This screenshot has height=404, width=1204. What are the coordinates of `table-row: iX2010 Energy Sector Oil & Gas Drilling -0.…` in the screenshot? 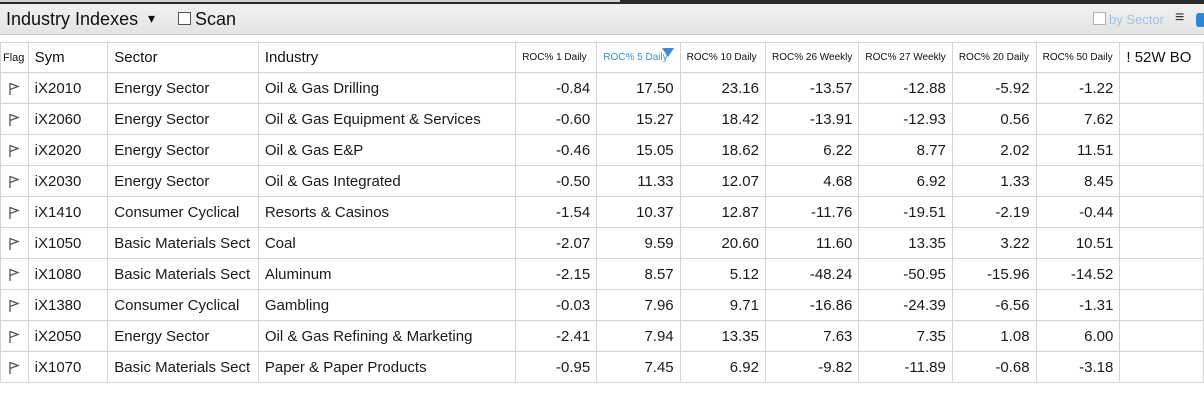 It's located at (602, 88).